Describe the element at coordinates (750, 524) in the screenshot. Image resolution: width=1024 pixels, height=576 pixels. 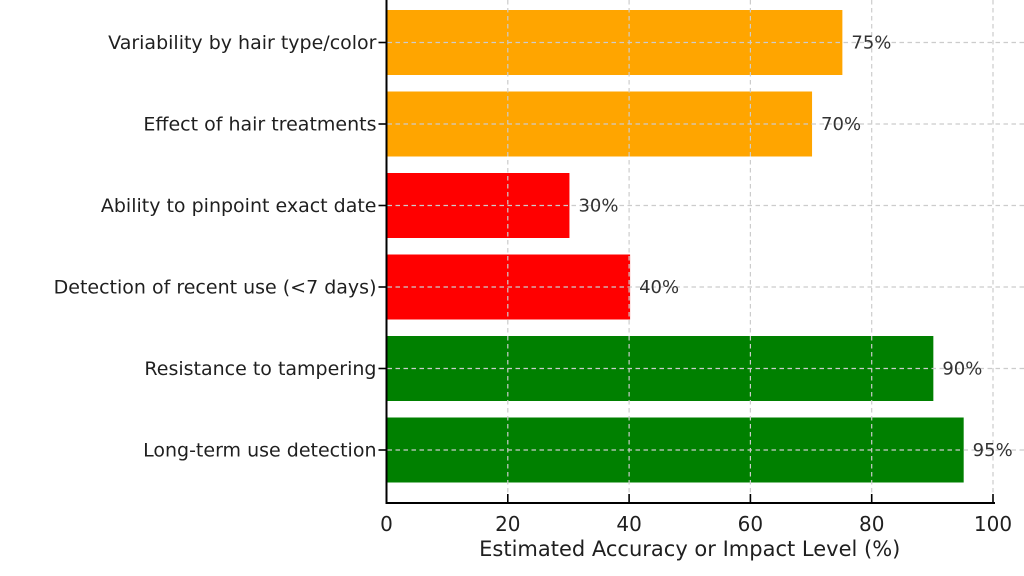
I see `x-tick-label-3: 60` at that location.